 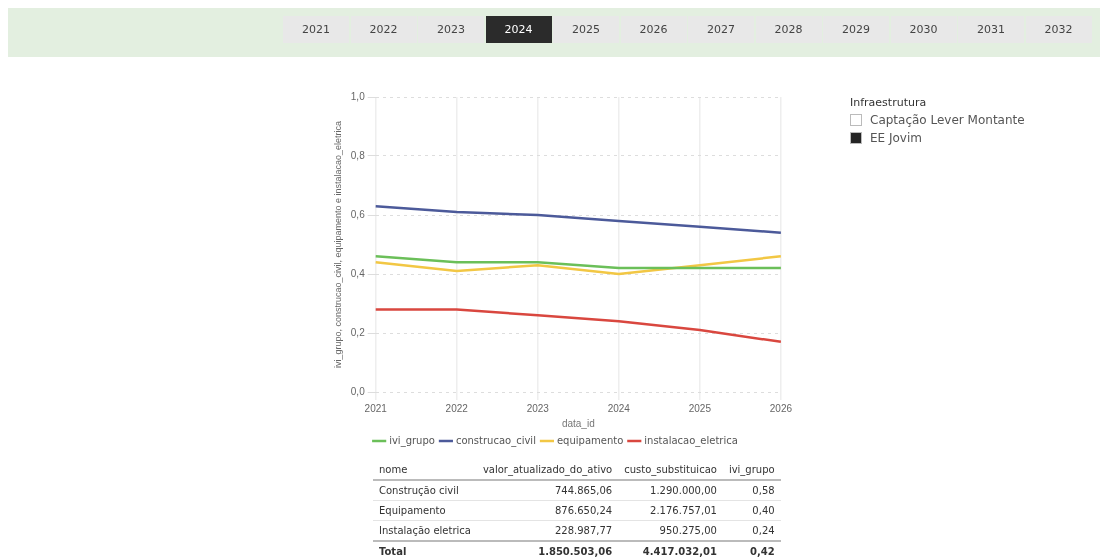 I want to click on x-tick-label: 2023, so click(x=538, y=408).